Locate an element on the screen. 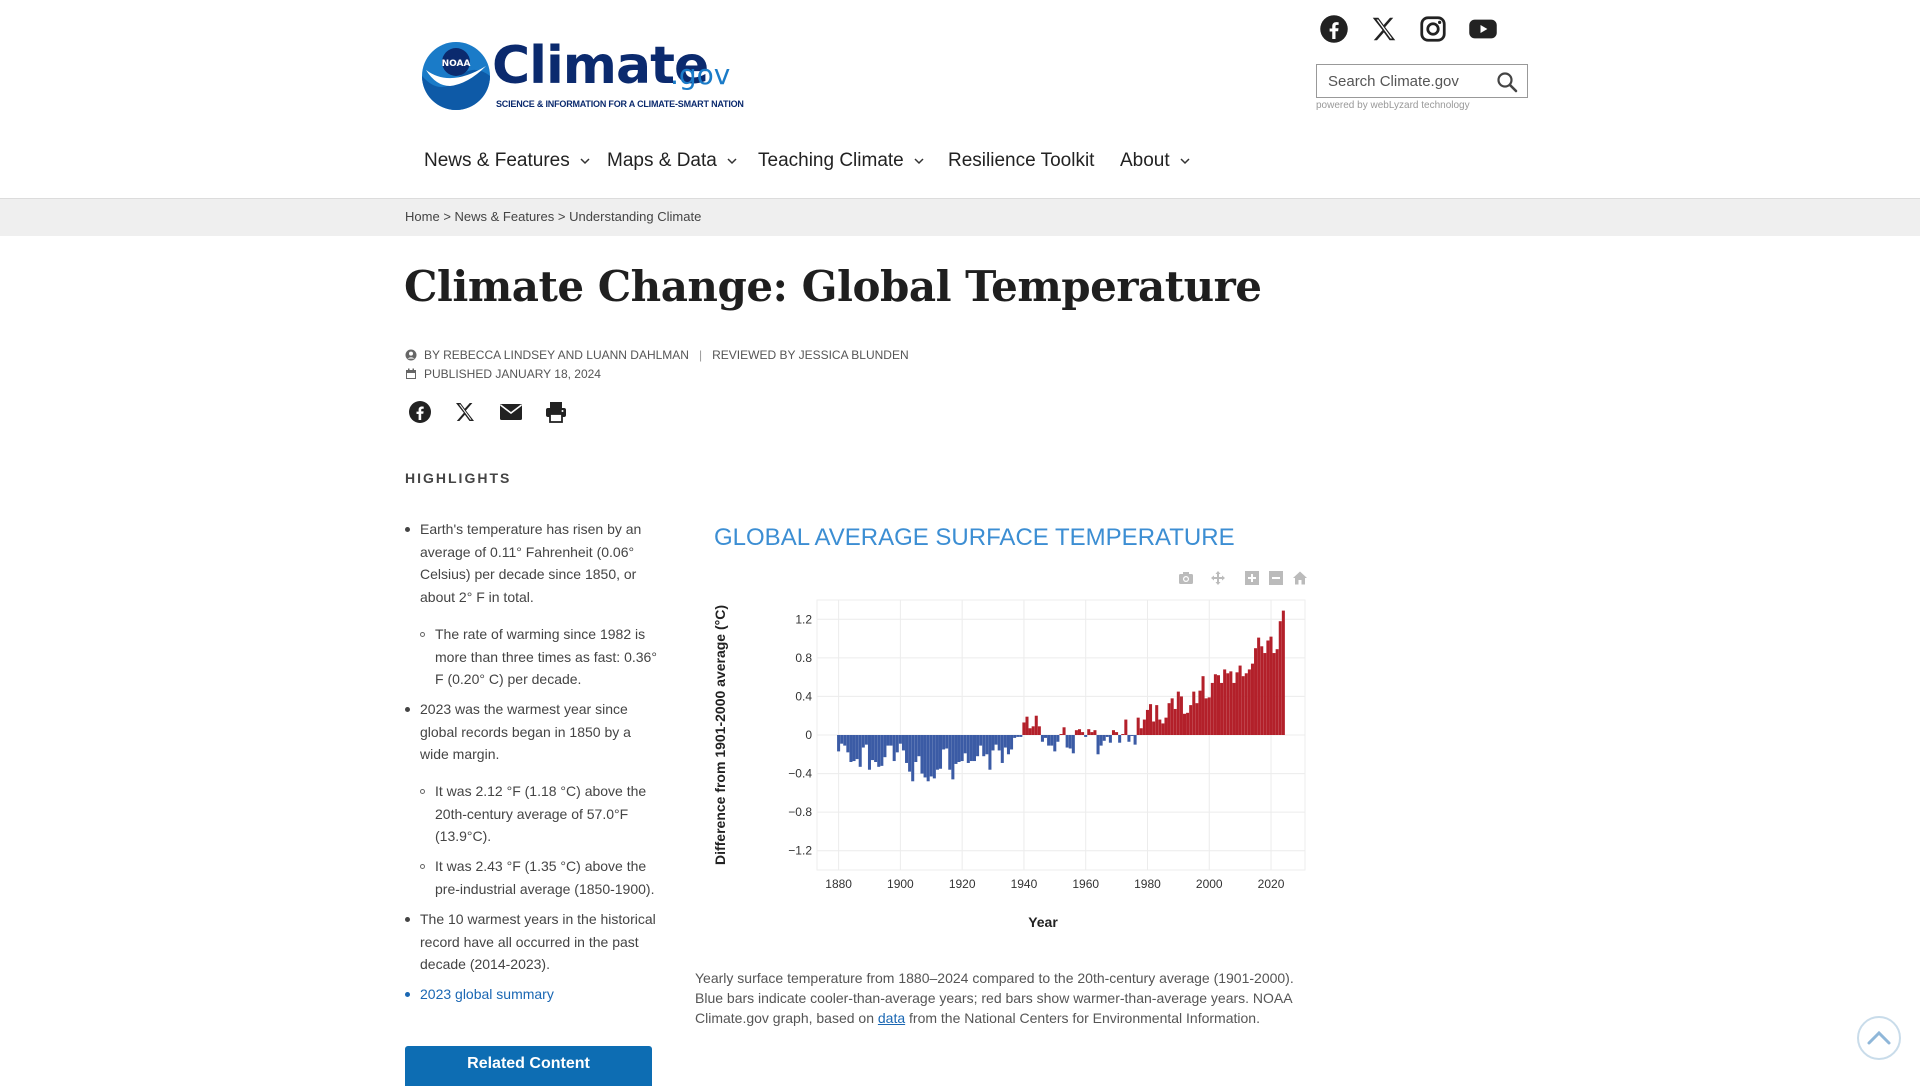  bar-2015 is located at coordinates (1256, 691).